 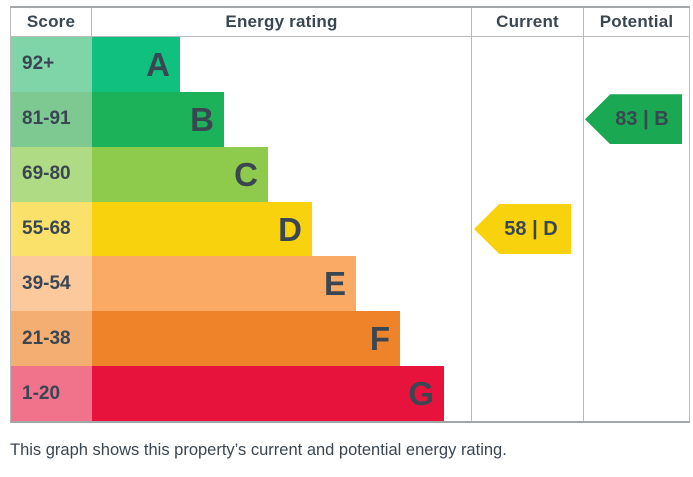 What do you see at coordinates (158, 119) in the screenshot?
I see `rating-bar-b: B` at bounding box center [158, 119].